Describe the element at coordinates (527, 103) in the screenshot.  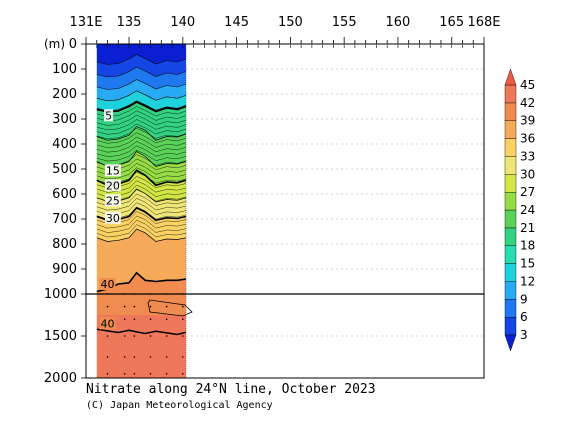
I see `colorbar-label: 42` at that location.